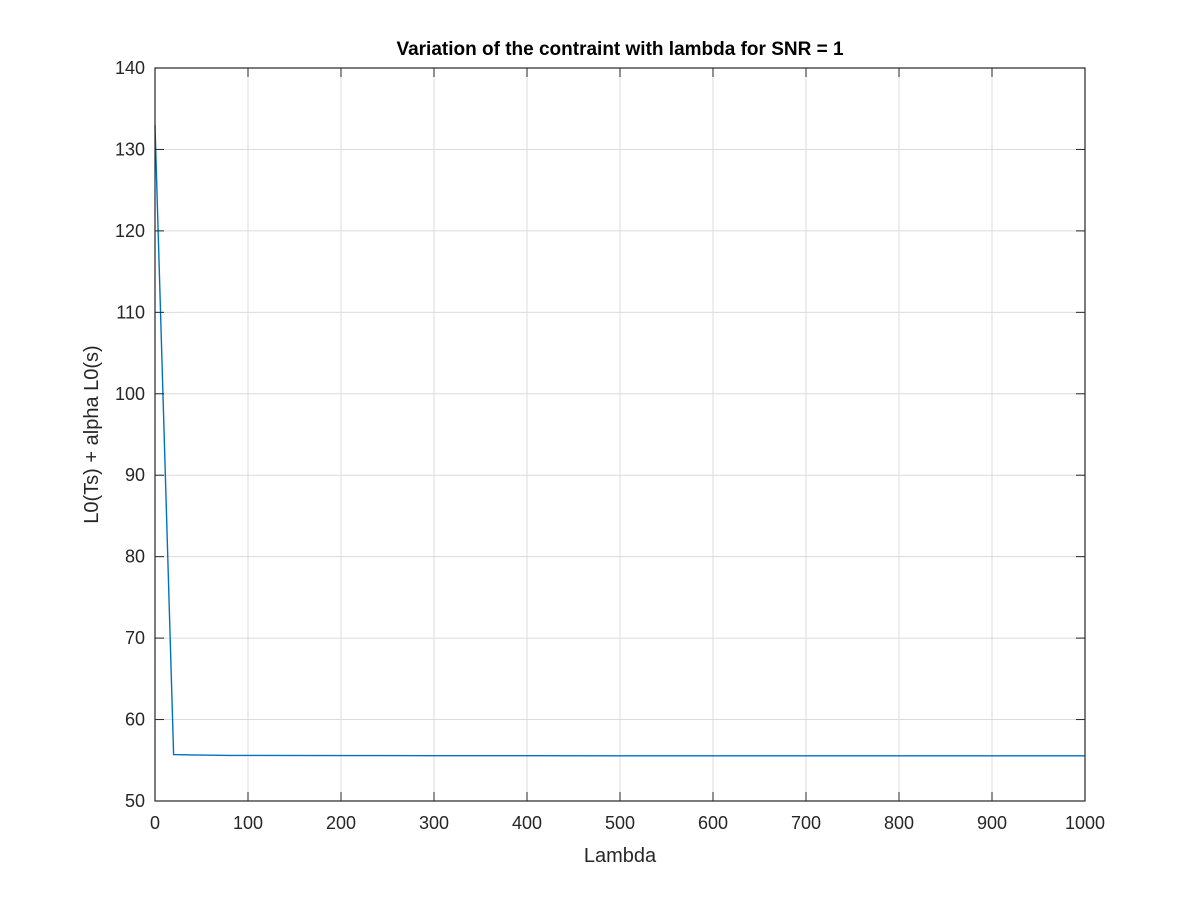 The image size is (1200, 905). I want to click on y-tick-label: 90, so click(135, 475).